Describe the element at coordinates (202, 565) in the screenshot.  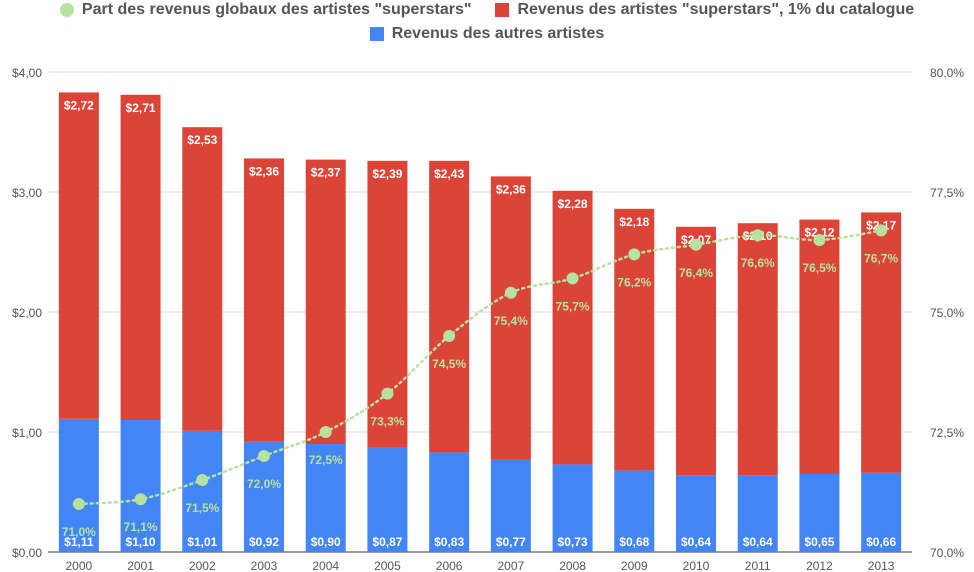
I see `x-tick-label: 2002` at that location.